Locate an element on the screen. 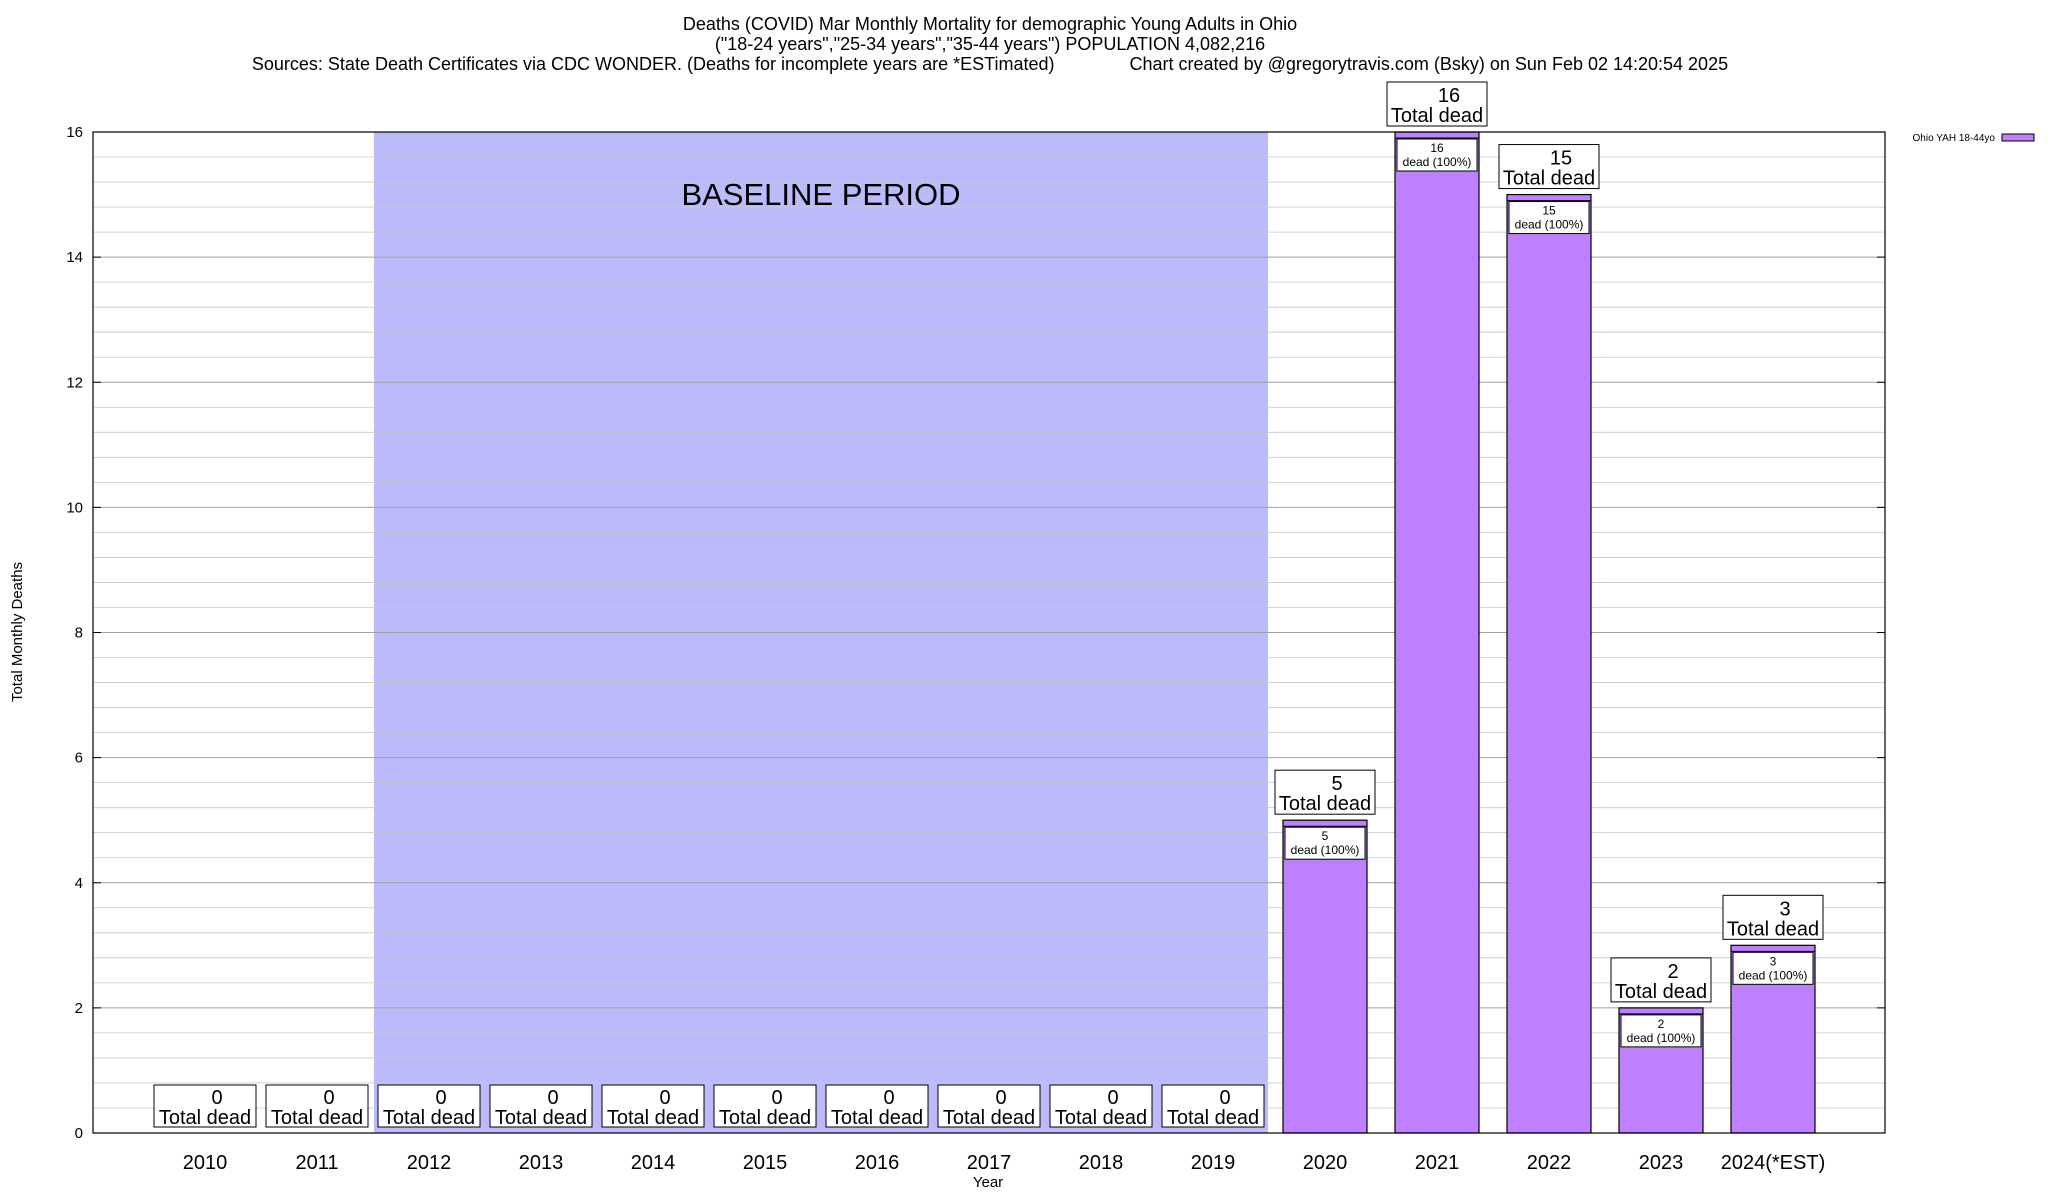  legend-swatch is located at coordinates (2018, 137).